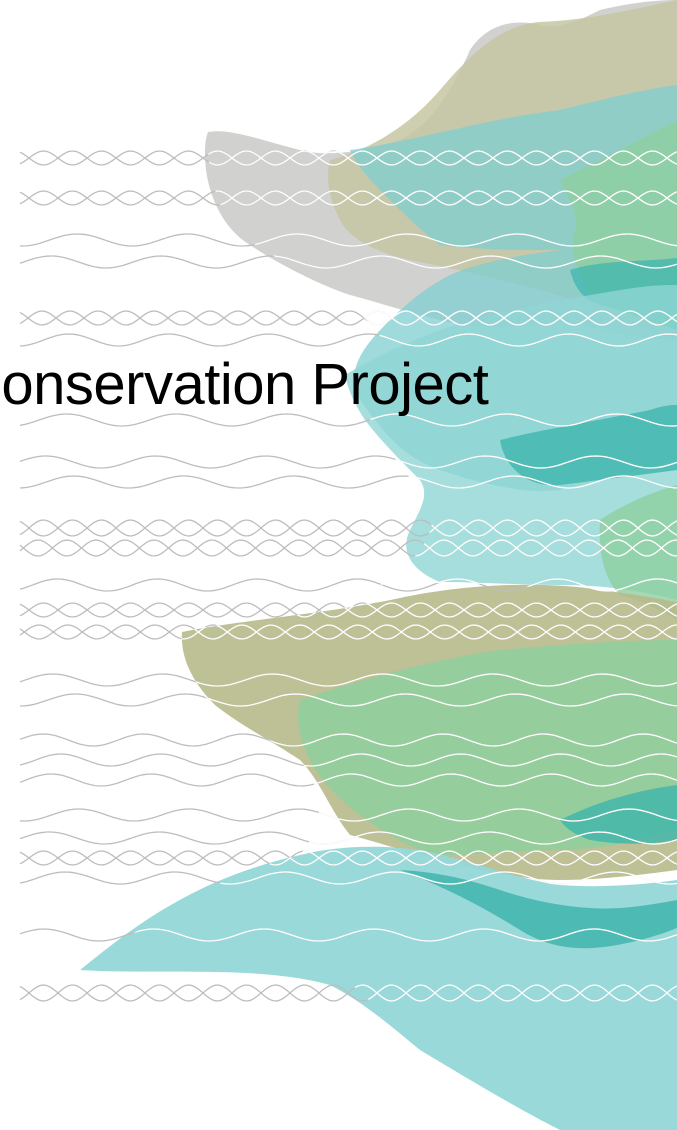 This screenshot has height=1130, width=677. Describe the element at coordinates (244, 384) in the screenshot. I see `slide-title: Conservation Project` at that location.